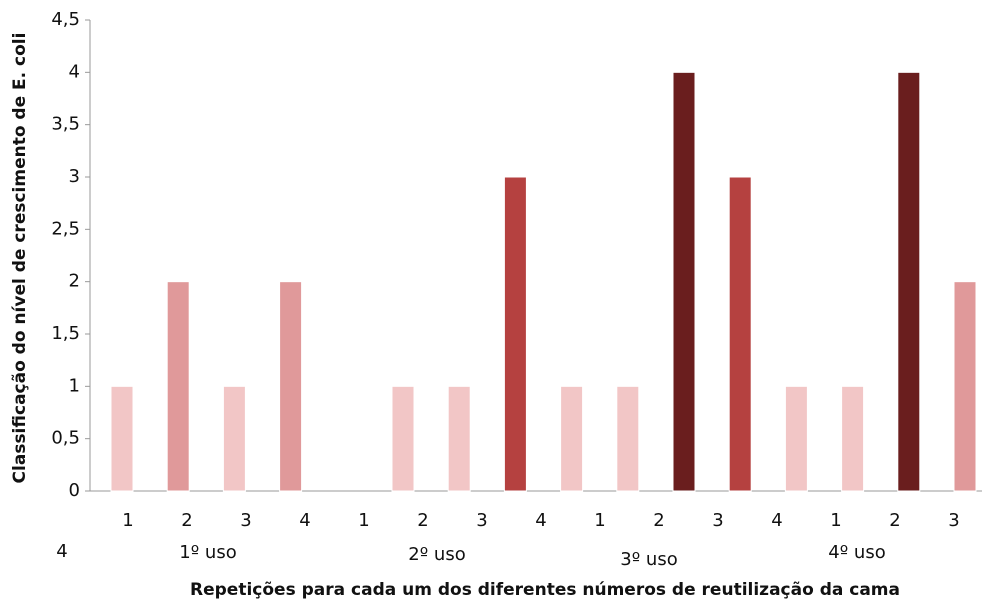 This screenshot has width=982, height=606. What do you see at coordinates (65, 124) in the screenshot?
I see `y-tick-label: 3,5` at bounding box center [65, 124].